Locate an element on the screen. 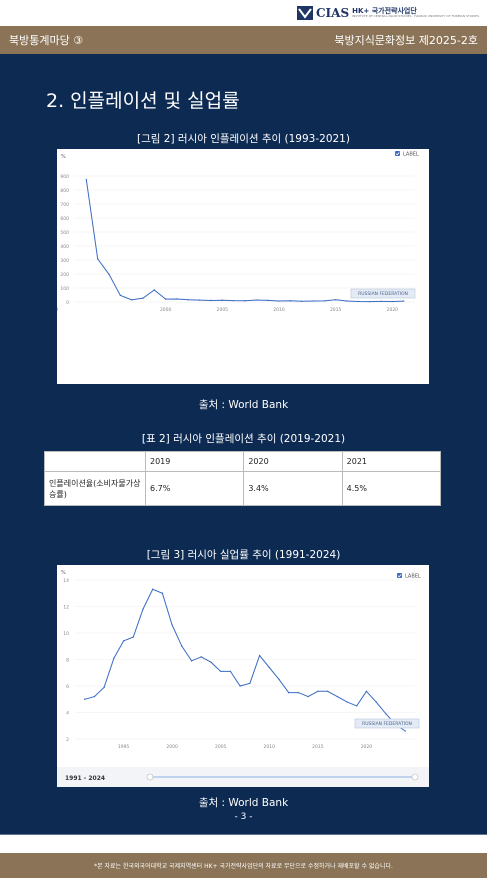  y-tick-label: 700 is located at coordinates (64, 205).